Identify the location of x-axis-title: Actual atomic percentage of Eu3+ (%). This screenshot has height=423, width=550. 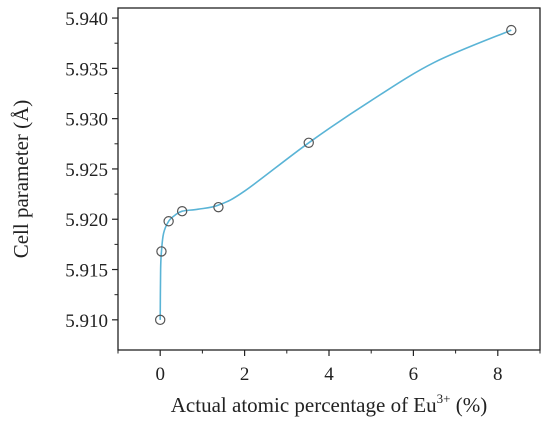
(329, 404).